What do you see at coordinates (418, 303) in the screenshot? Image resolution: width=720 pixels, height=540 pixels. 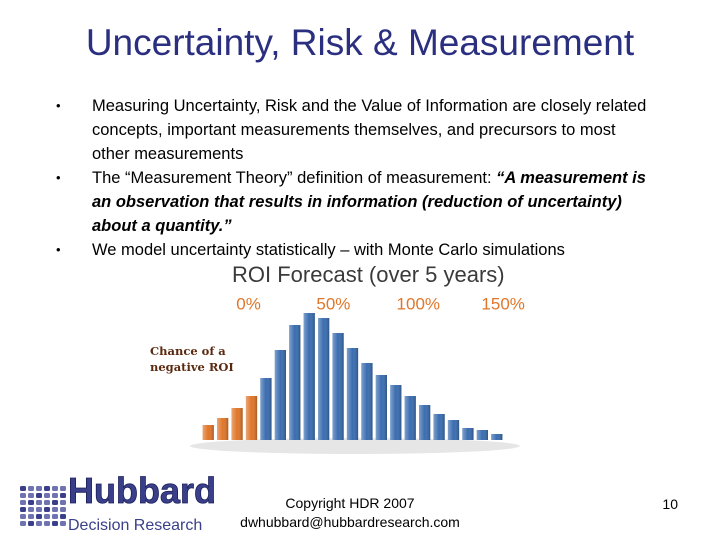 I see `x-tick-label: 100%` at bounding box center [418, 303].